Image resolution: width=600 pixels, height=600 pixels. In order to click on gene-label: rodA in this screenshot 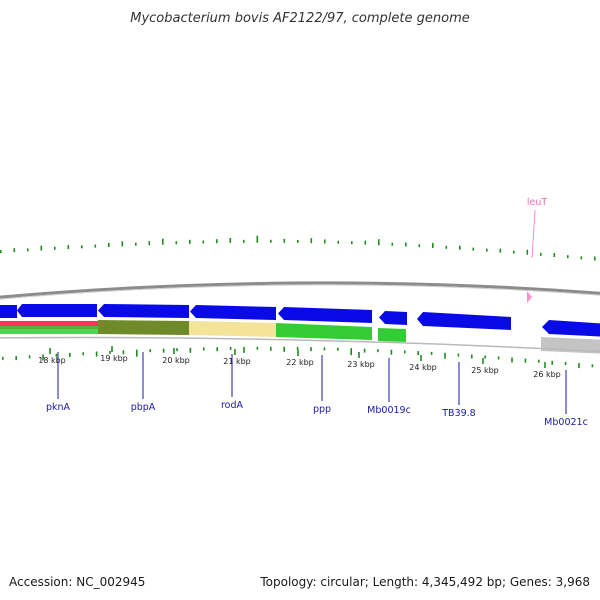, I will do `click(232, 405)`.